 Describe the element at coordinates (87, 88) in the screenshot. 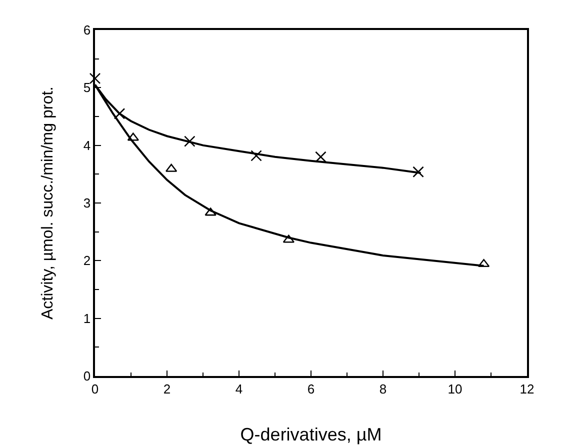

I see `y-tick-label: 5` at that location.